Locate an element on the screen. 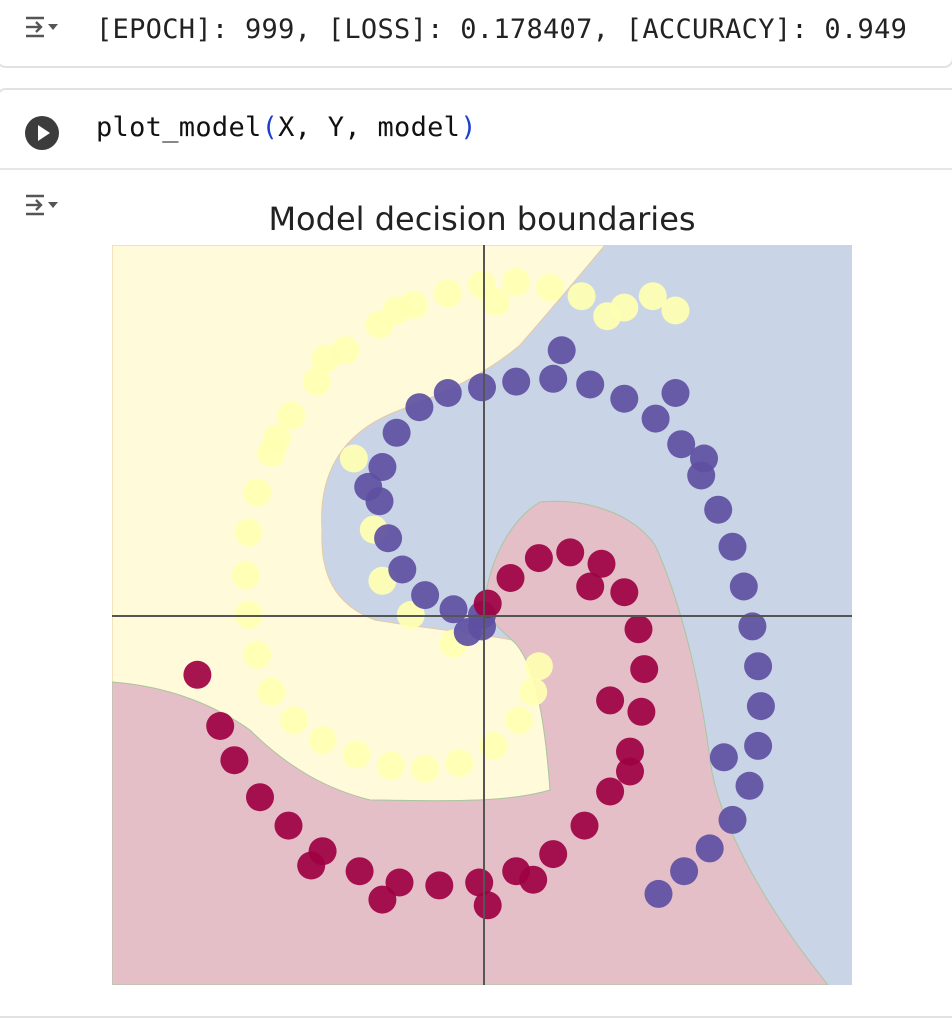 Image resolution: width=952 pixels, height=1018 pixels. run-cell-button is located at coordinates (42, 133).